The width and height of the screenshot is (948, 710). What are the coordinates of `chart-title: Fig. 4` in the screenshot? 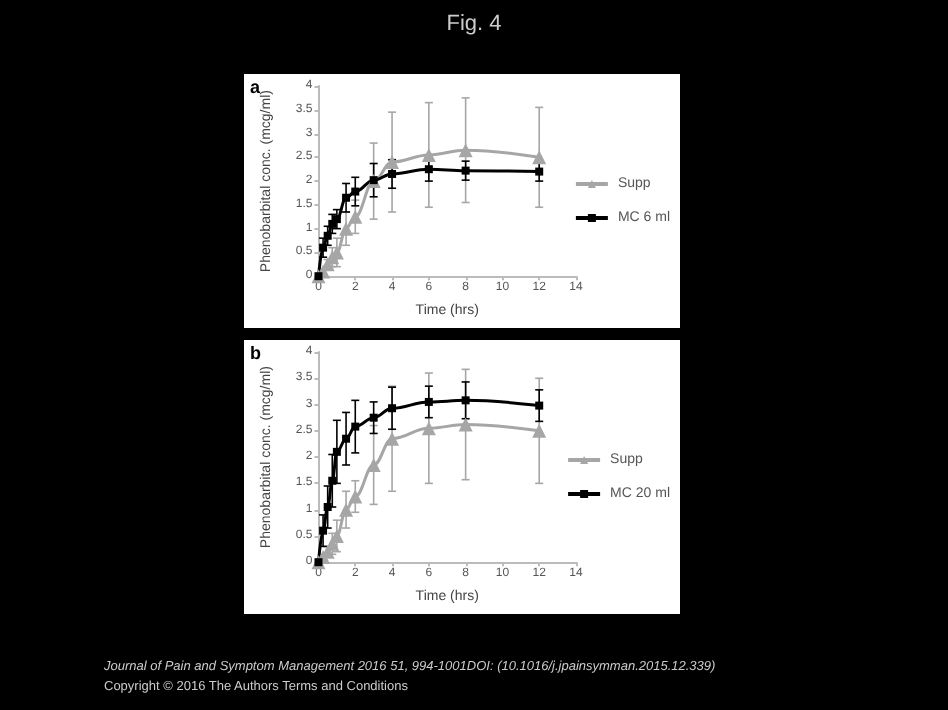 It's located at (474, 24).